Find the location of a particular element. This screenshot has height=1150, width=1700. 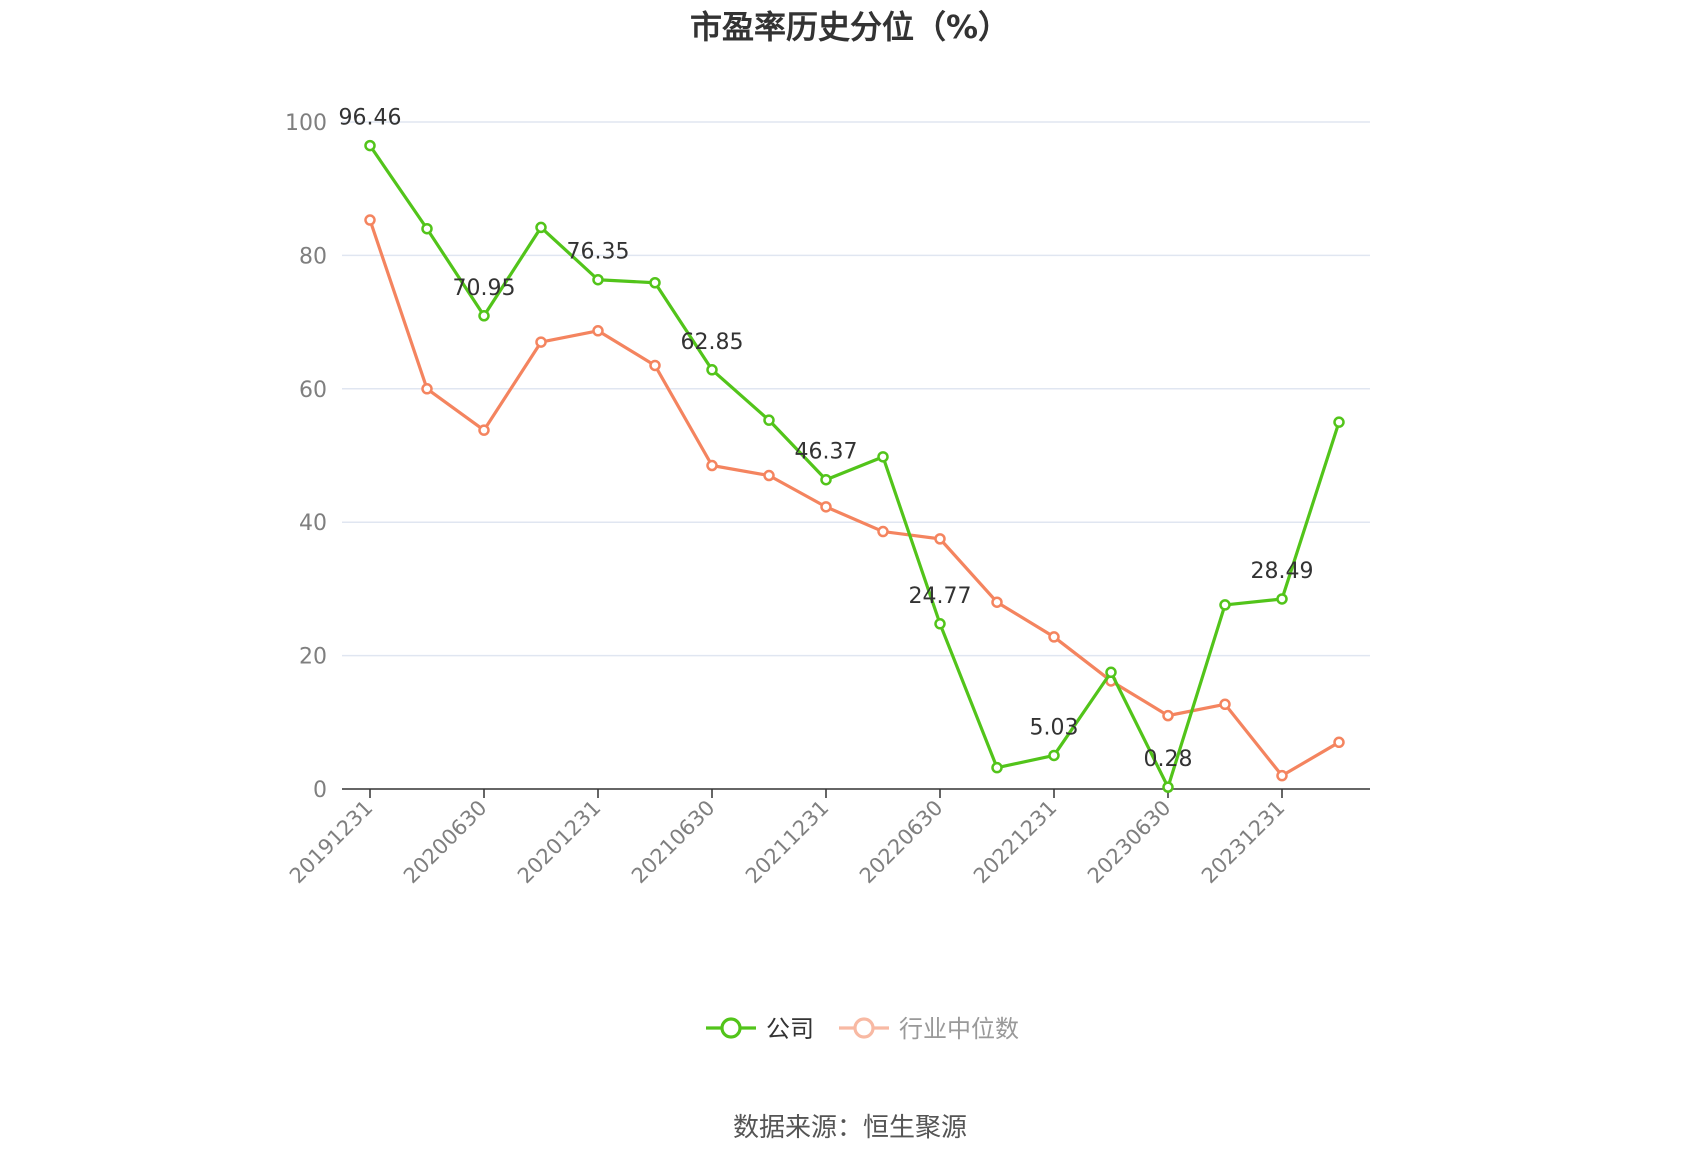

x-tick-label: 20211231 is located at coordinates (787, 842).